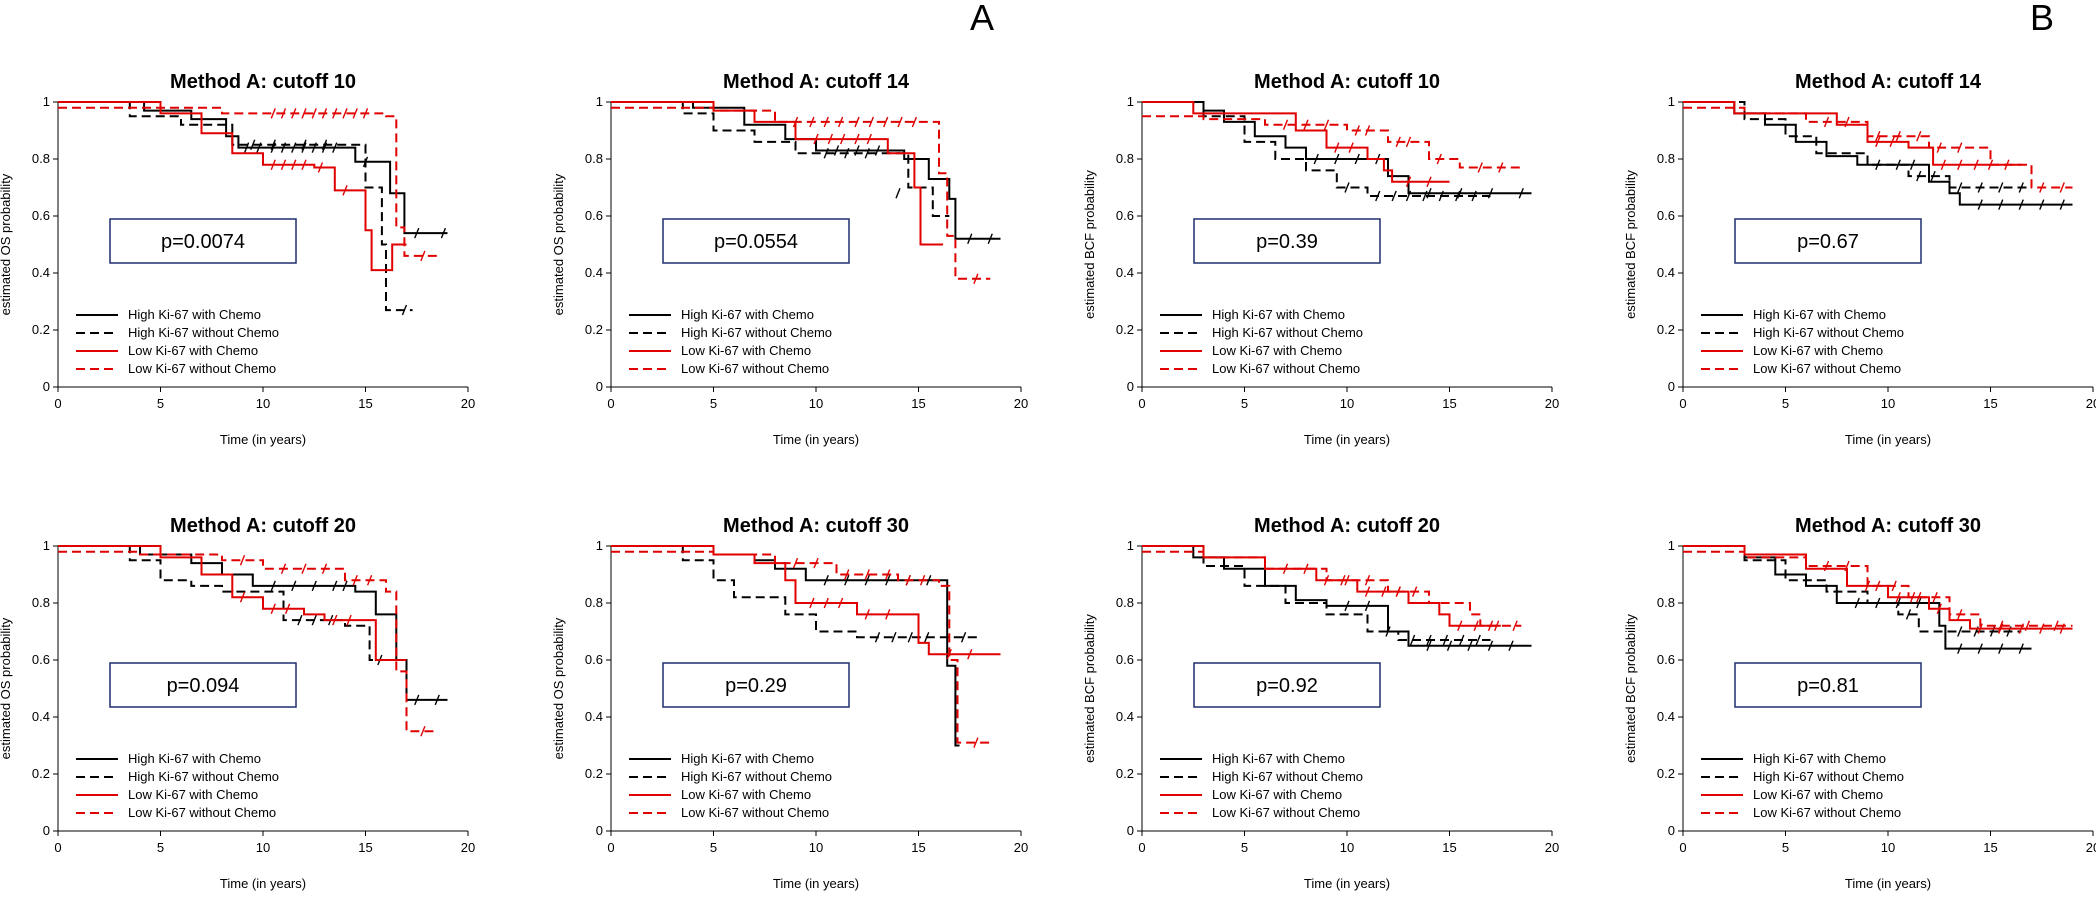 This screenshot has width=2096, height=900. I want to click on p-value-text: p=0.39, so click(1287, 242).